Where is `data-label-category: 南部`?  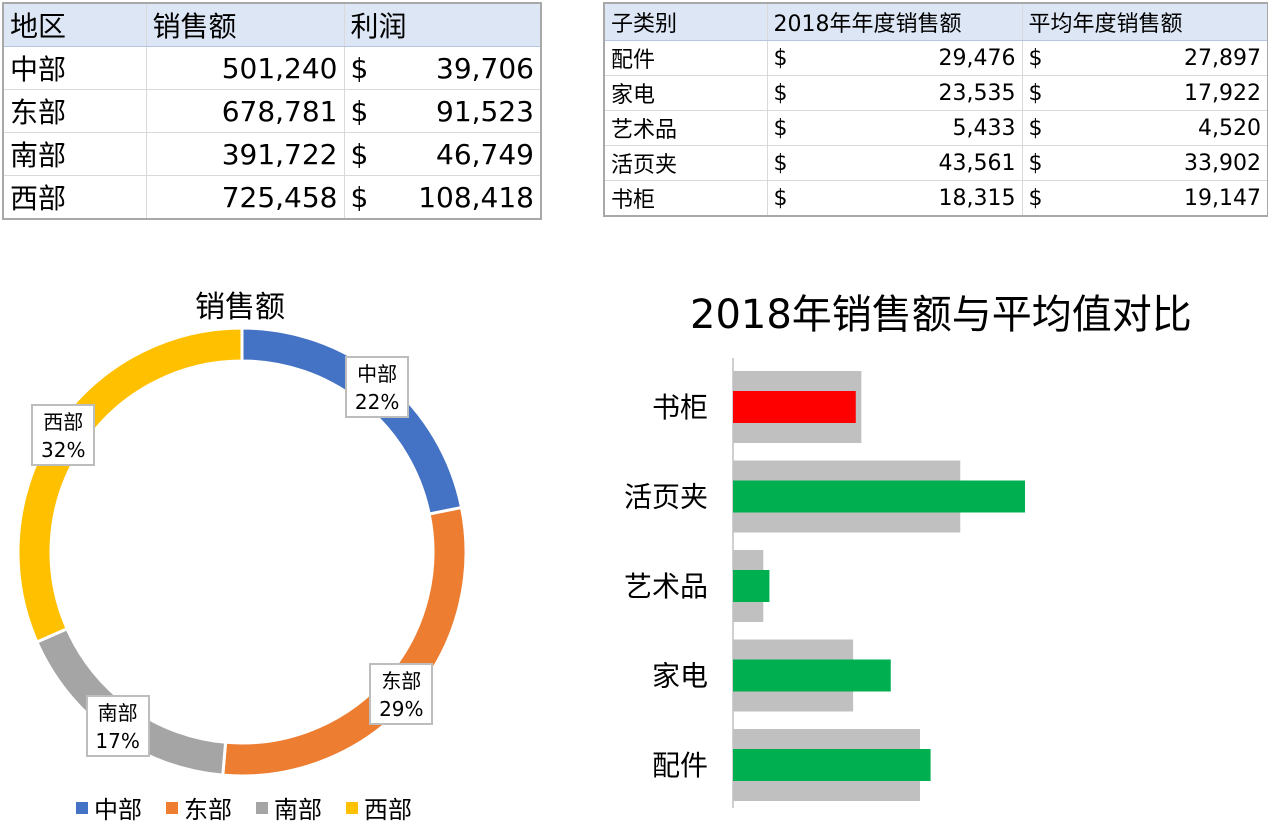 data-label-category: 南部 is located at coordinates (117, 712).